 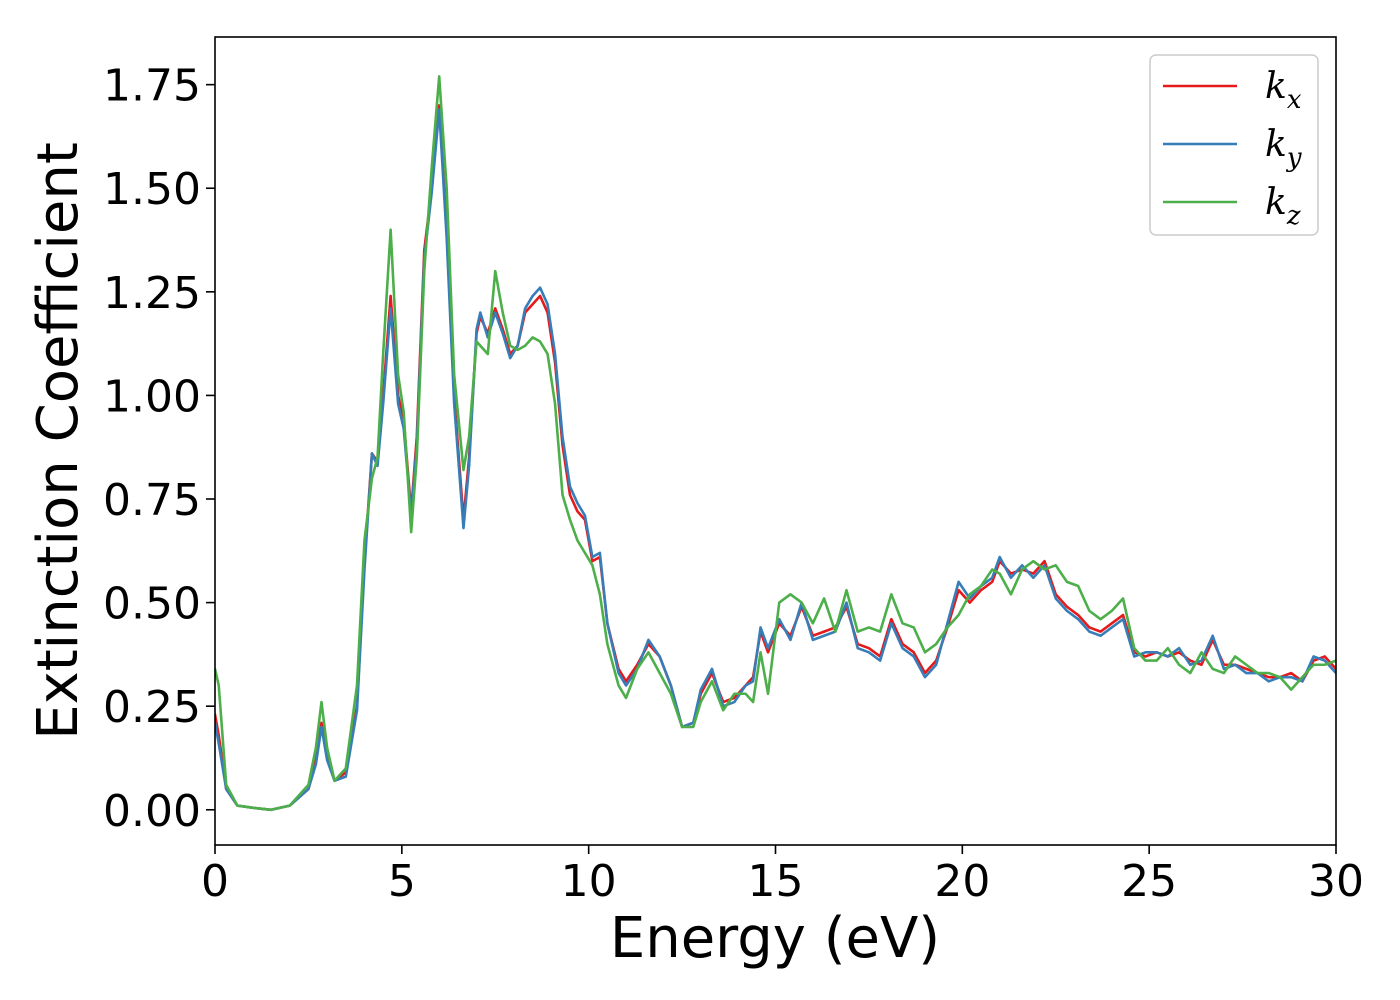 I want to click on legend-label-subscript: x, so click(x=1294, y=100).